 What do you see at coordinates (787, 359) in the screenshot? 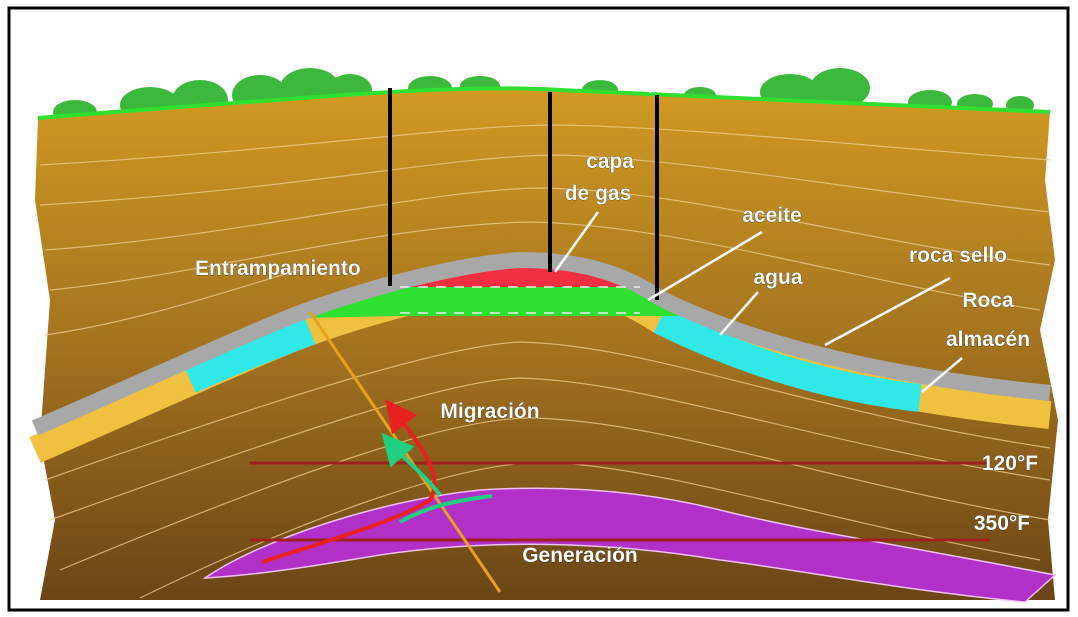
I see `water-right` at bounding box center [787, 359].